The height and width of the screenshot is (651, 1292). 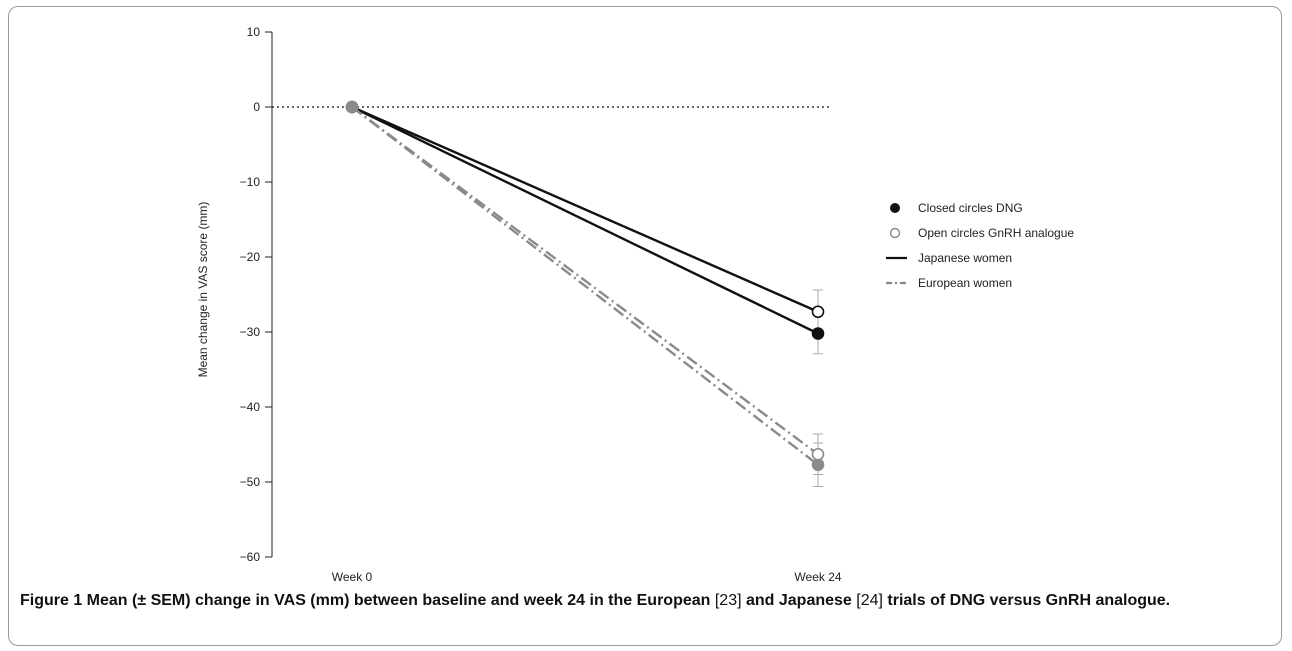 What do you see at coordinates (965, 258) in the screenshot?
I see `legend-label: Japanese women` at bounding box center [965, 258].